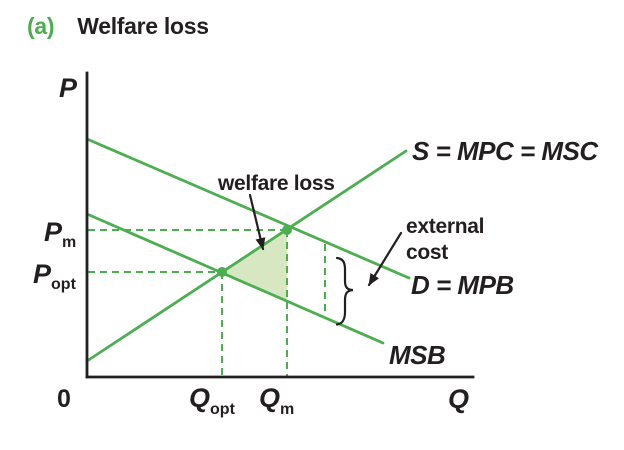  What do you see at coordinates (385, 259) in the screenshot?
I see `external-cost-arrow` at bounding box center [385, 259].